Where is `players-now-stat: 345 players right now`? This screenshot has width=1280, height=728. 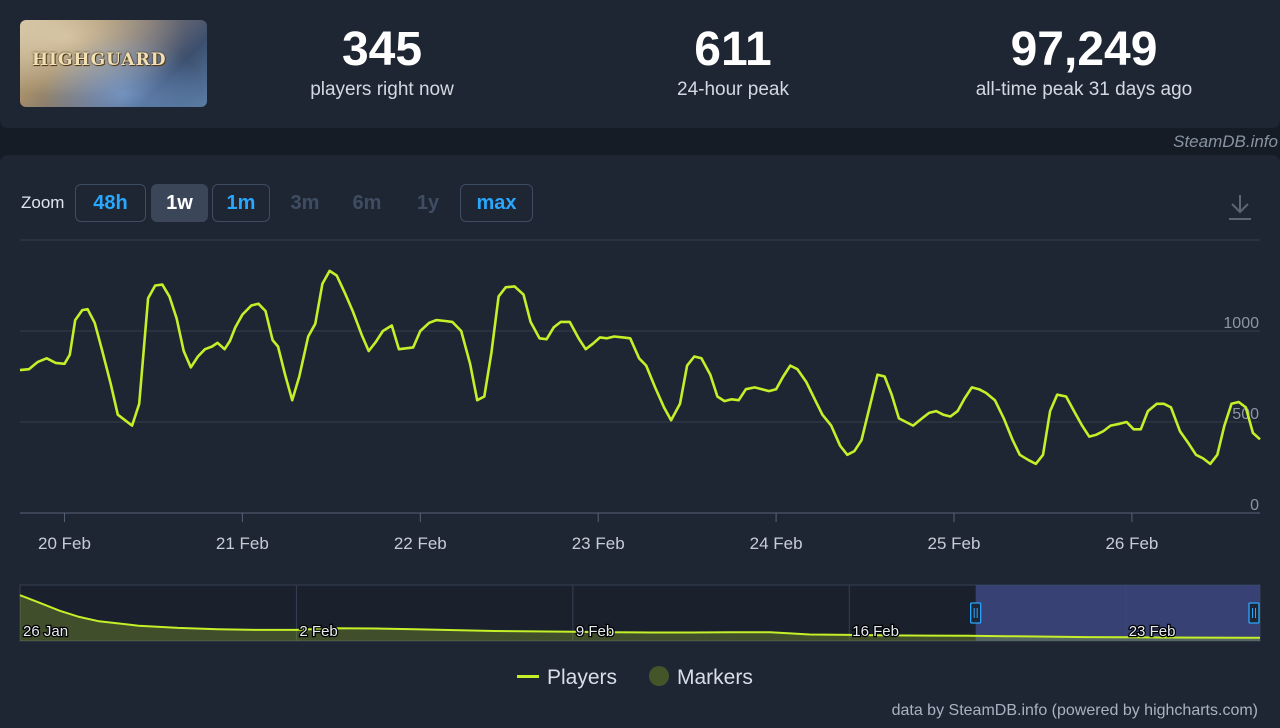 players-now-stat: 345 players right now is located at coordinates (382, 62).